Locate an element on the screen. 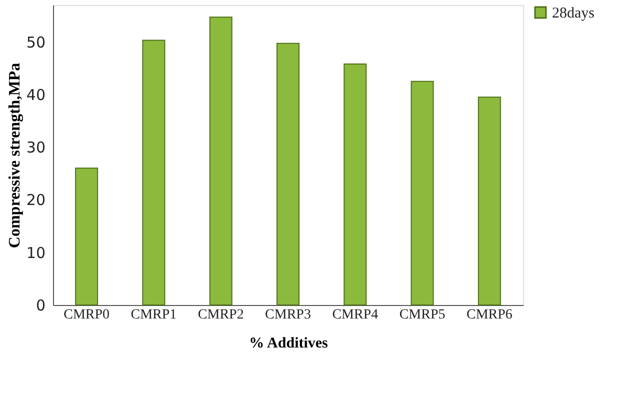 The height and width of the screenshot is (407, 644). y-tick-label: 10 is located at coordinates (36, 253).